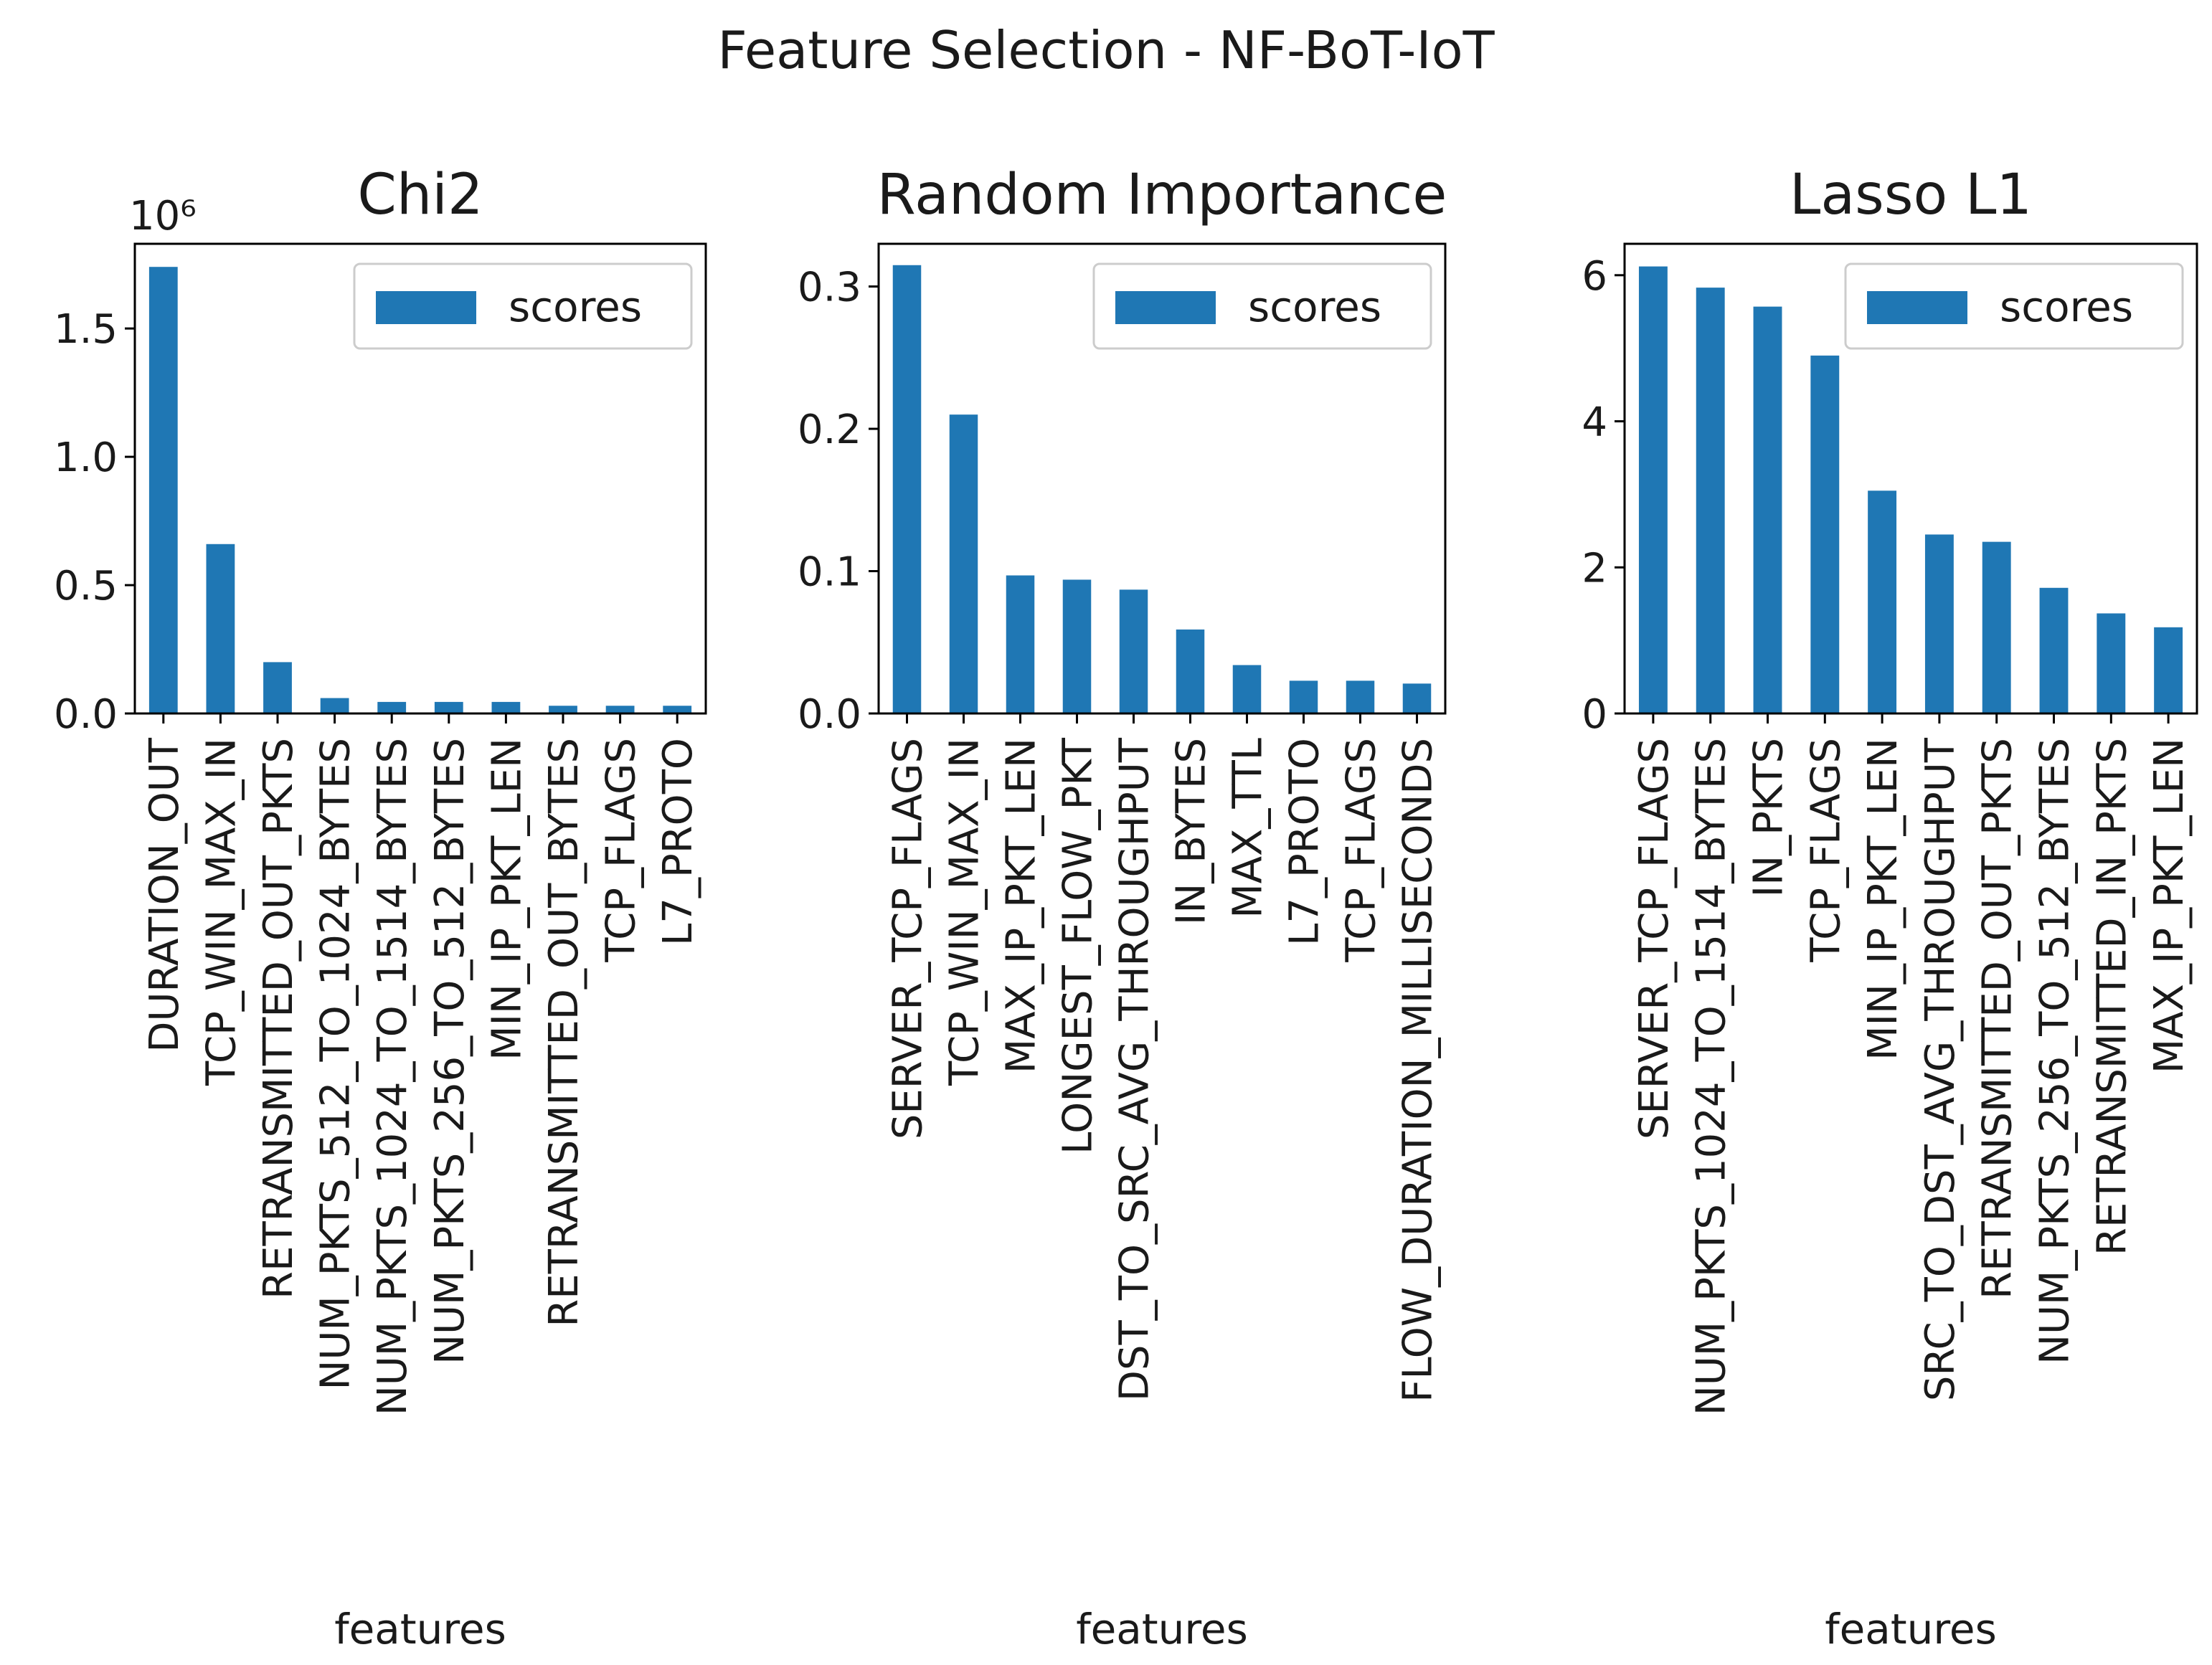  I want to click on subplot-title: Chi2, so click(420, 195).